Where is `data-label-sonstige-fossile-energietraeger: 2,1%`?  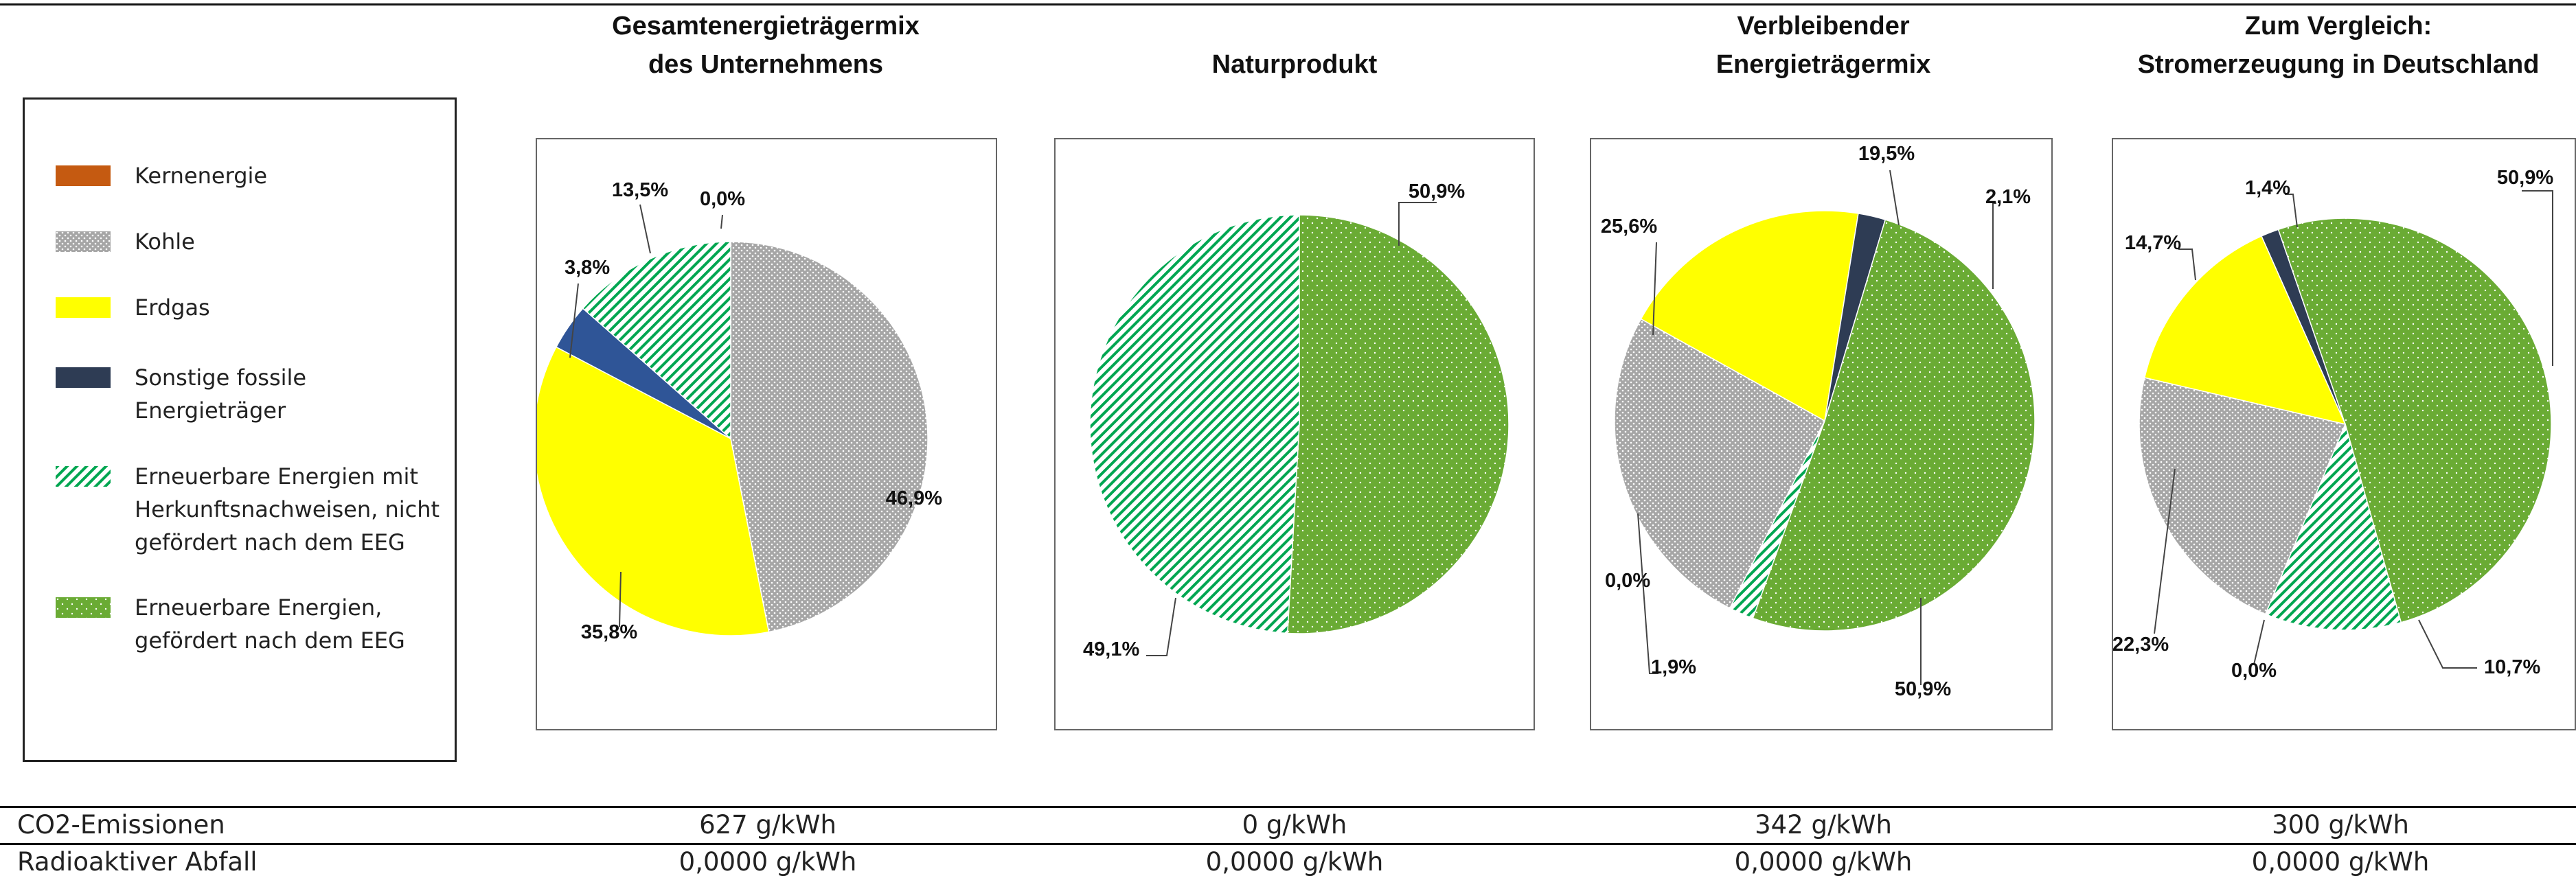 data-label-sonstige-fossile-energietraeger: 2,1% is located at coordinates (2008, 197).